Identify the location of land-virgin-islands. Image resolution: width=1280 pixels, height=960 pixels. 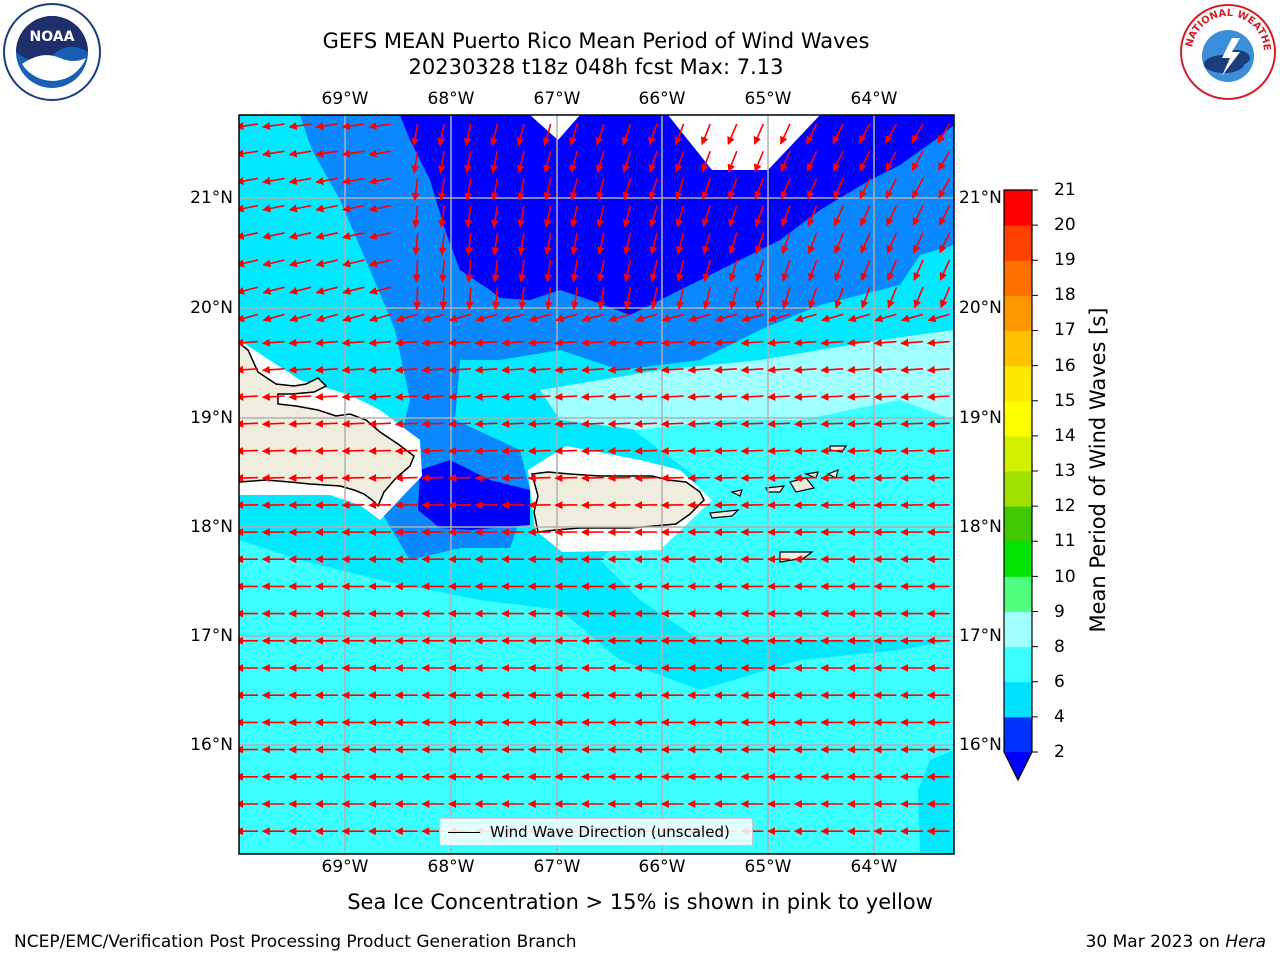
(778, 504).